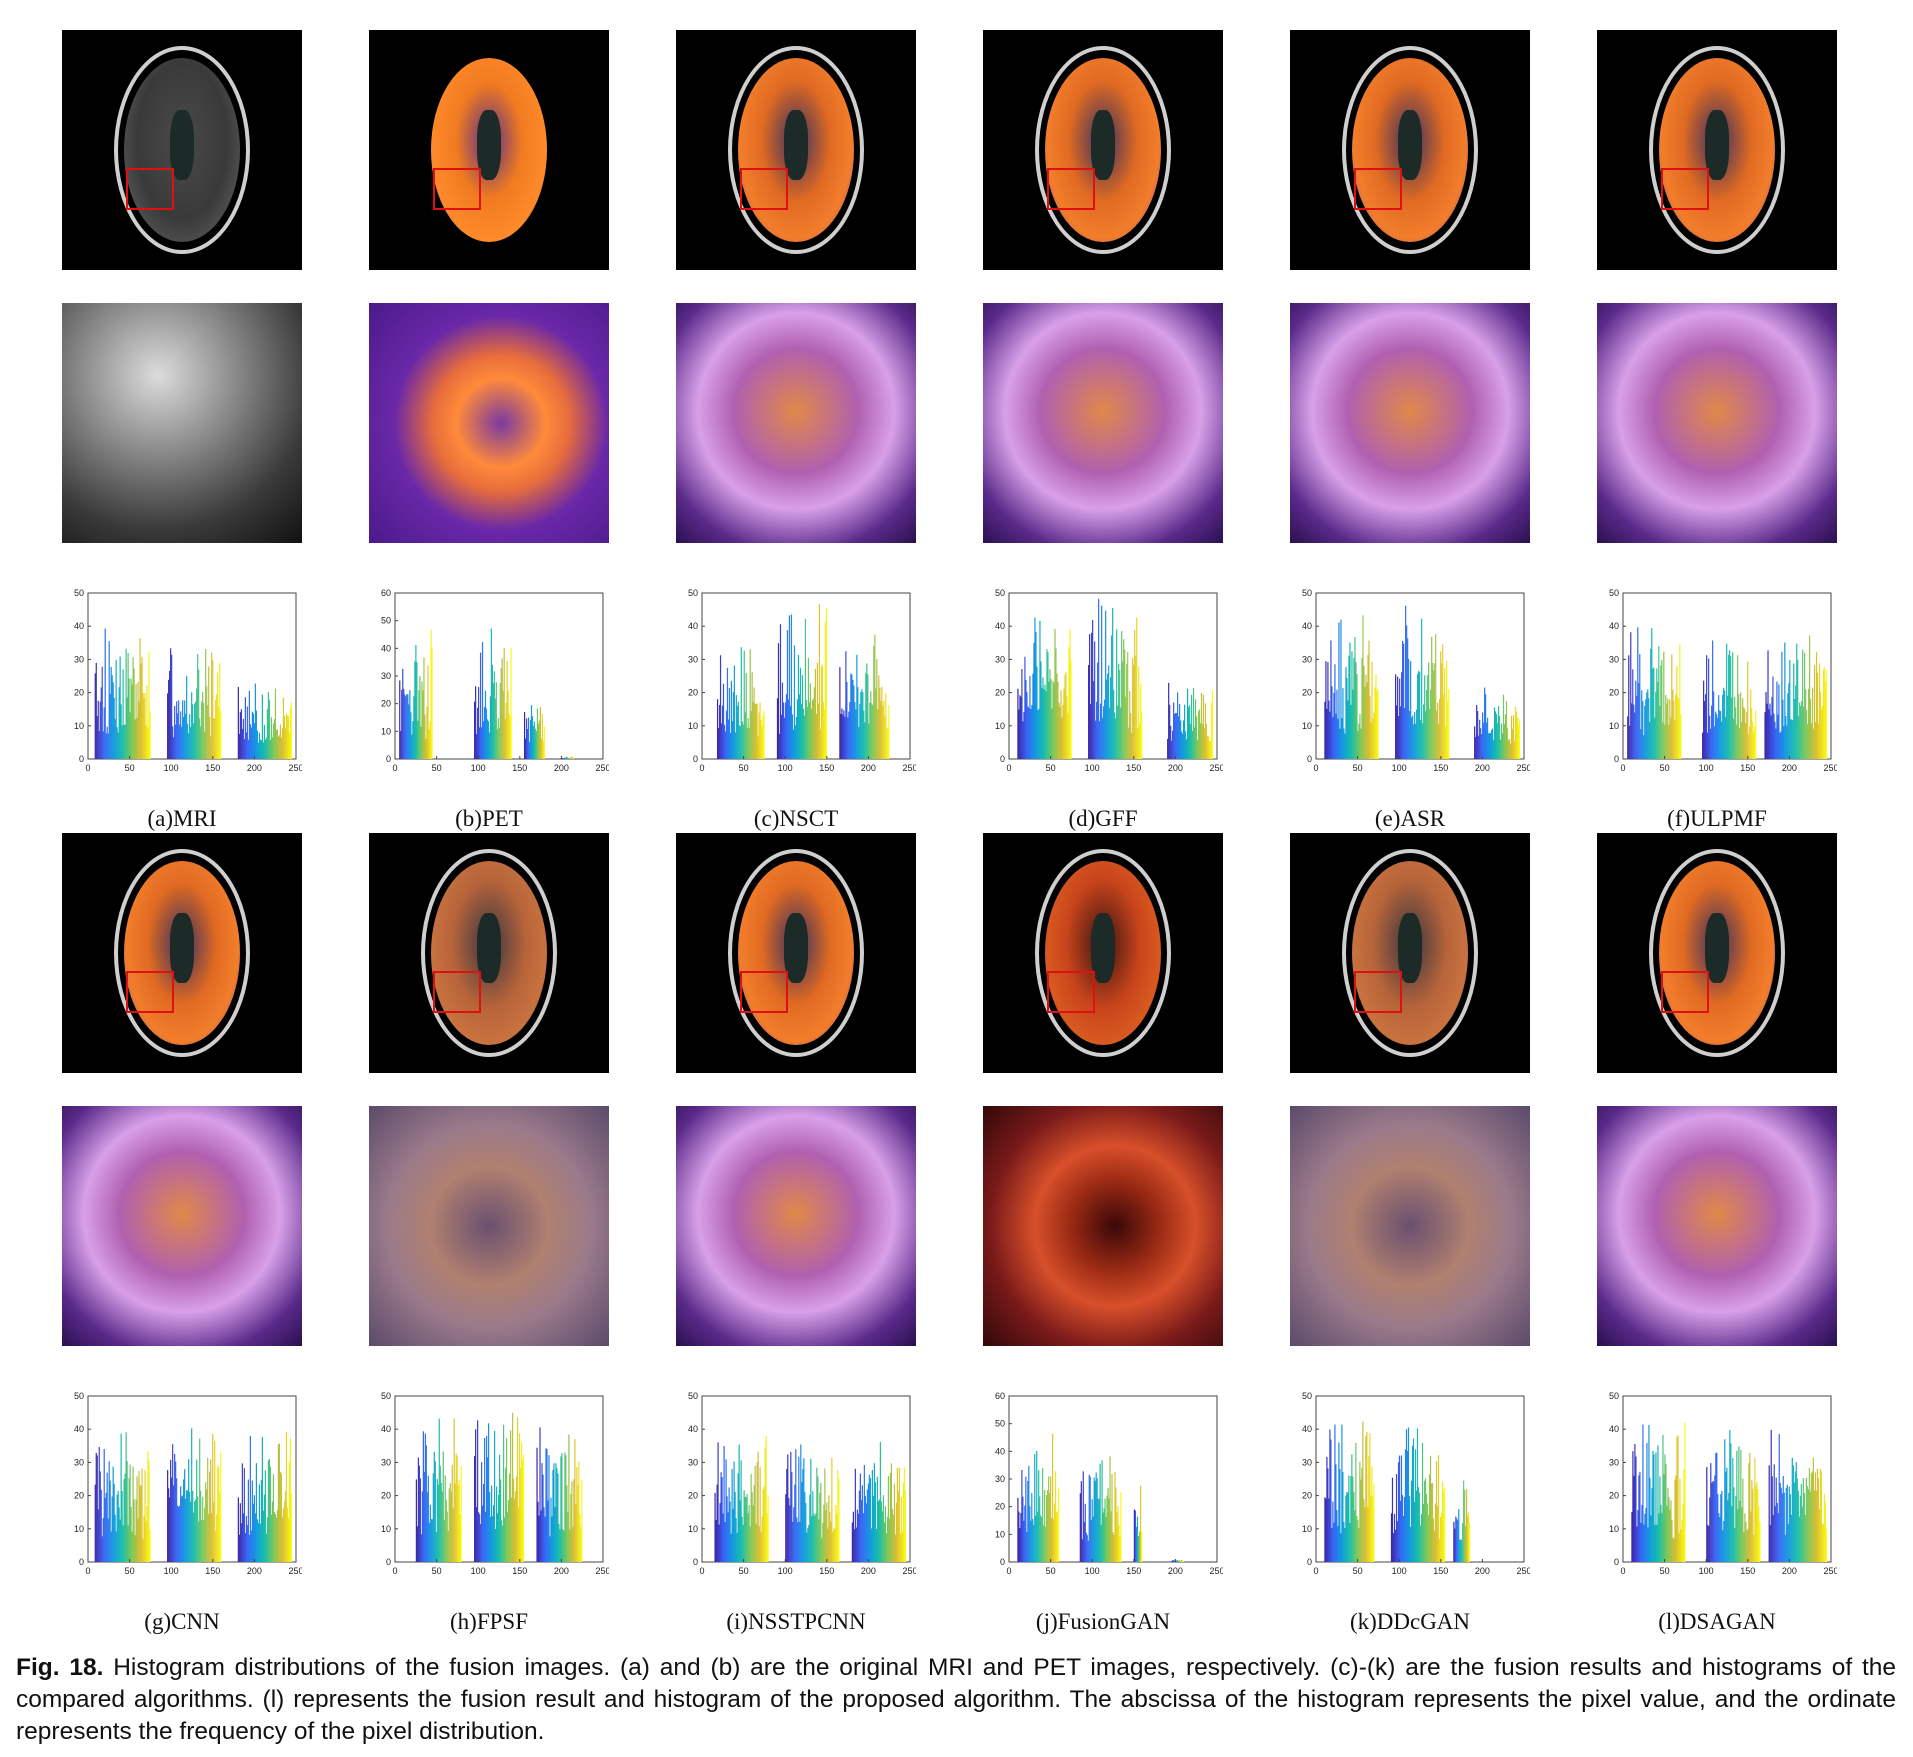 The height and width of the screenshot is (1757, 1913). I want to click on skull-outline, so click(796, 953).